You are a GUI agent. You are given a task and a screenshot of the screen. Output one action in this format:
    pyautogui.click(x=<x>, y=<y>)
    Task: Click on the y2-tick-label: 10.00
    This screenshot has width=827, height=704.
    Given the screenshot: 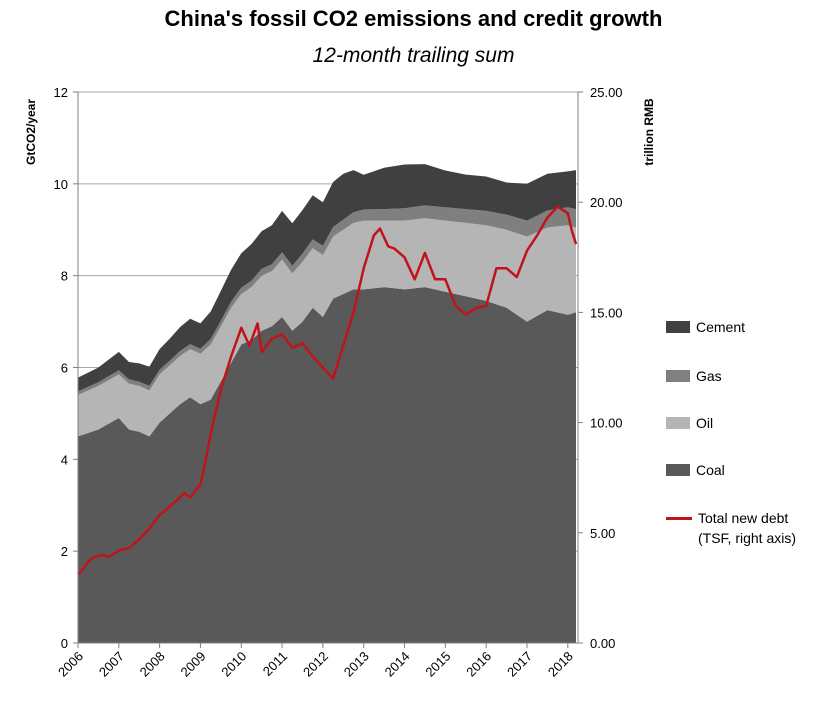 What is the action you would take?
    pyautogui.click(x=606, y=423)
    